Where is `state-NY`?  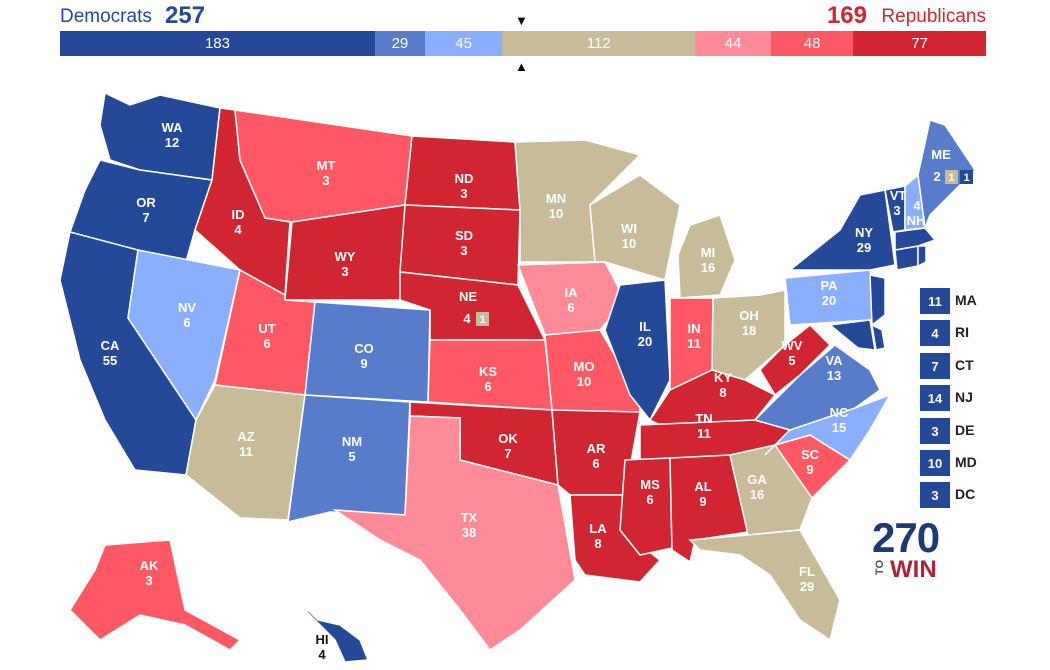
state-NY is located at coordinates (841, 230).